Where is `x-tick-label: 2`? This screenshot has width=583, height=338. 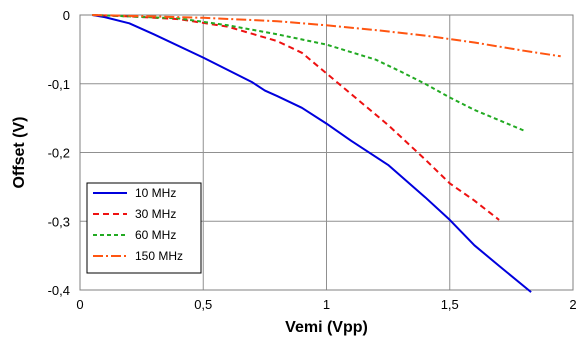 x-tick-label: 2 is located at coordinates (572, 304).